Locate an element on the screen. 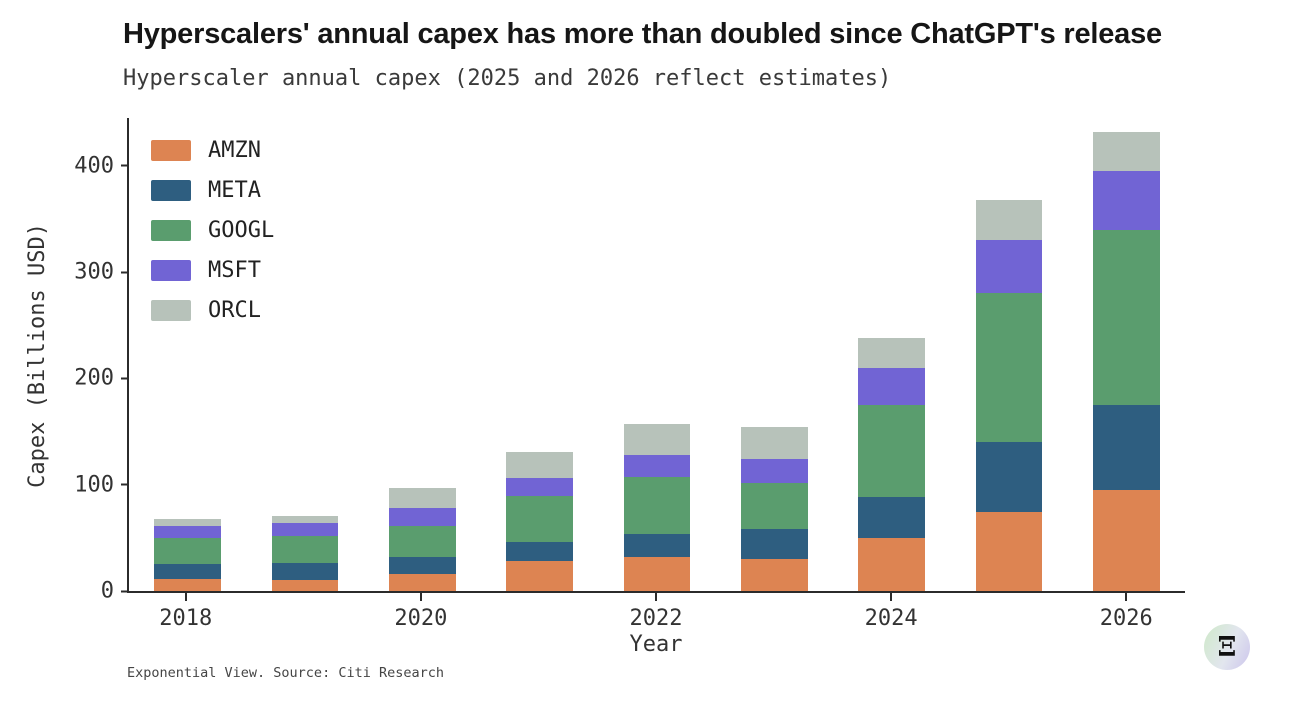  y-tick-label: 300 is located at coordinates (94, 272).